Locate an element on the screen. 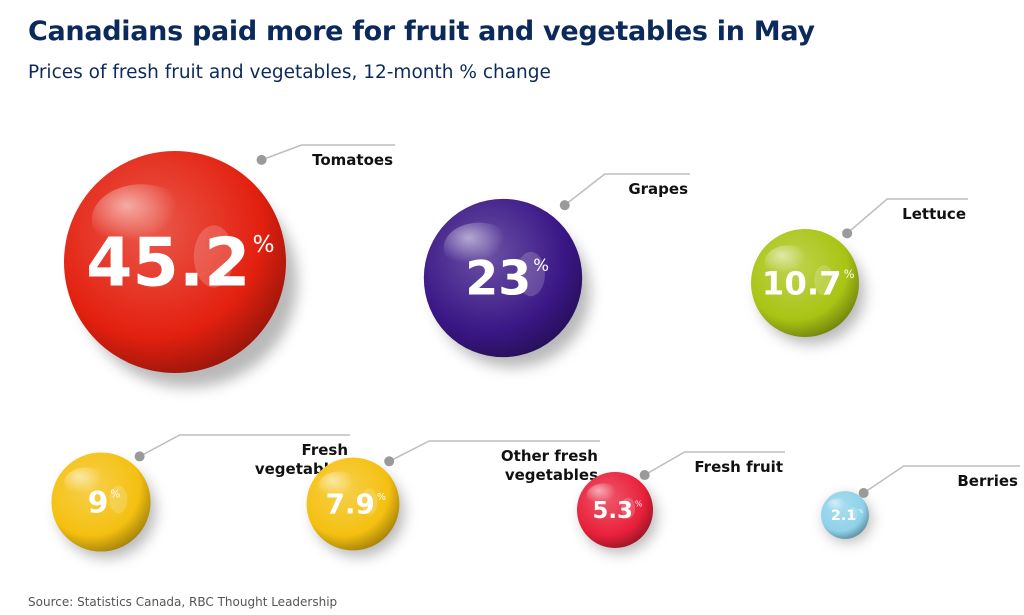 The height and width of the screenshot is (615, 1024). bubble-label: Tomatoes is located at coordinates (352, 160).